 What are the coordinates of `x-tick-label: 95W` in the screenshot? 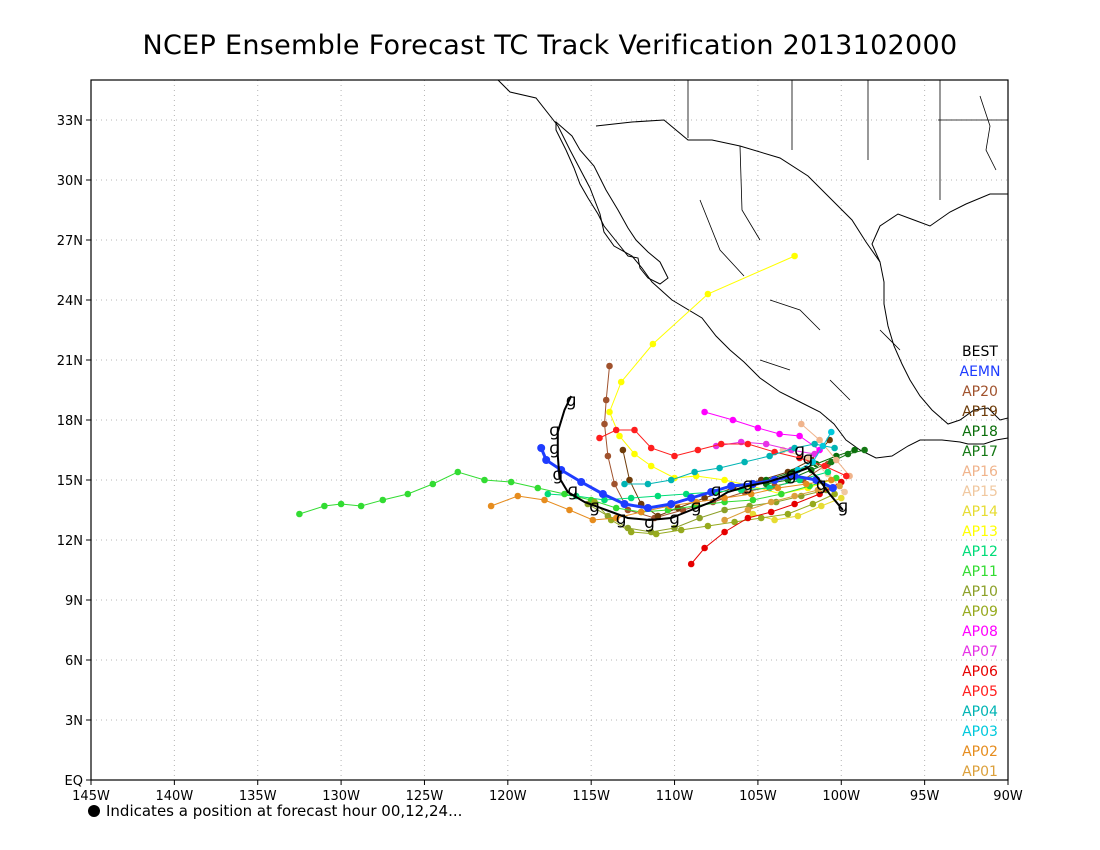 It's located at (925, 796).